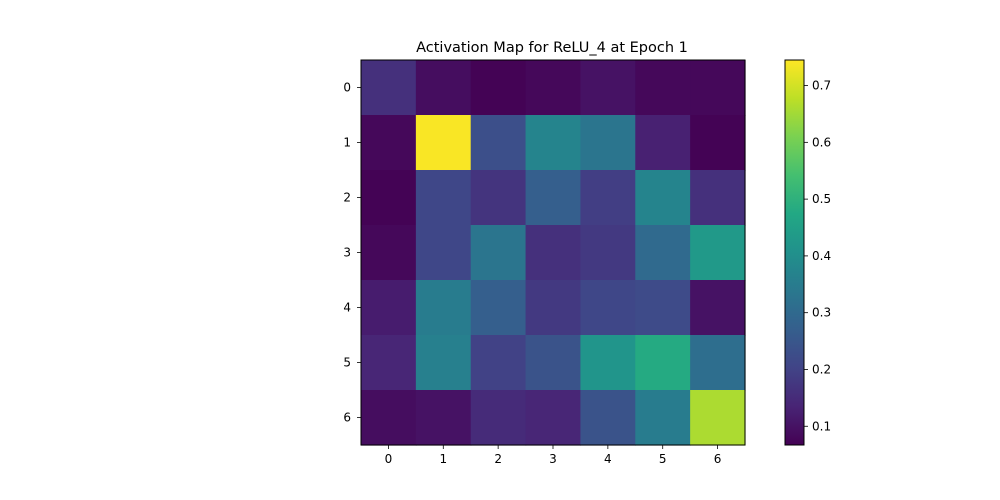  Describe the element at coordinates (443, 418) in the screenshot. I see `heatmap-cell-r6-c1` at that location.